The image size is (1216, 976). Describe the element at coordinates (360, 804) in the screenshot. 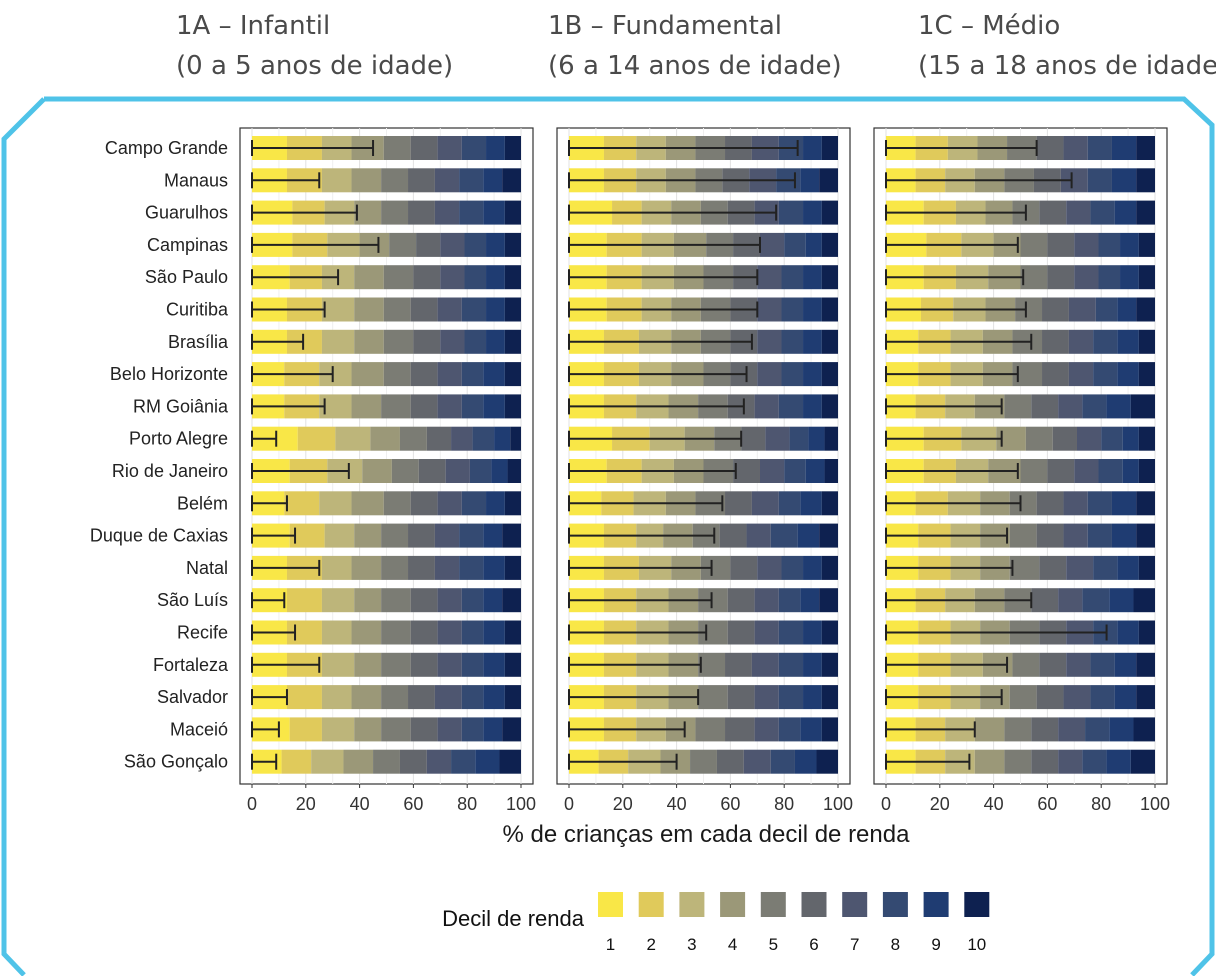

I see `x-tick-label: 40` at that location.